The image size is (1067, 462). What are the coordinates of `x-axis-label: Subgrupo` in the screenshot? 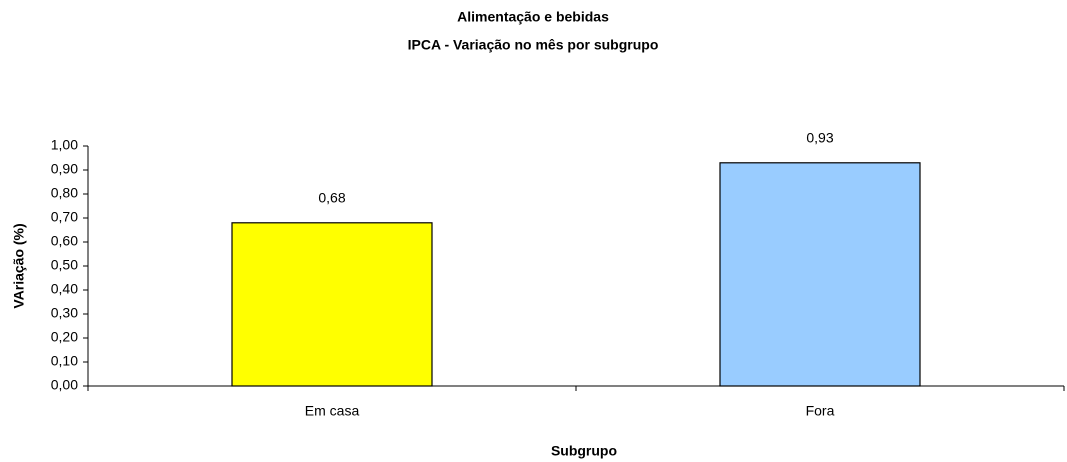 It's located at (584, 451).